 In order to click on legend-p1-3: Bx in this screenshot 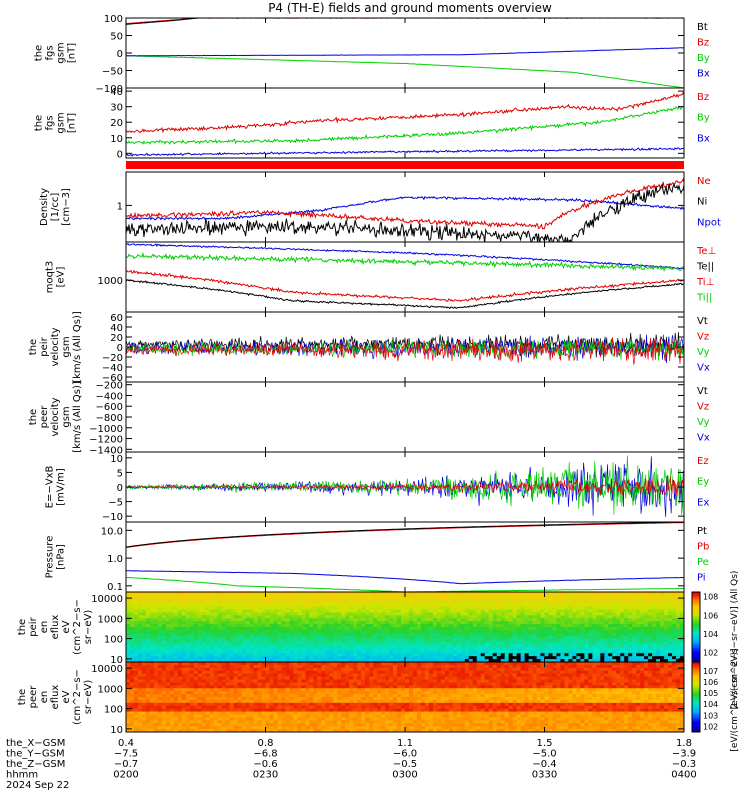, I will do `click(703, 74)`.